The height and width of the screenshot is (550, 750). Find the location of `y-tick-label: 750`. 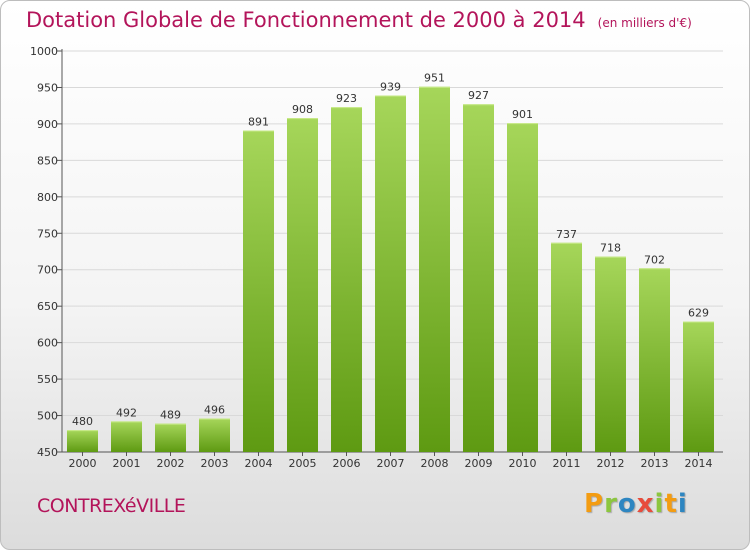

y-tick-label: 750 is located at coordinates (47, 233).